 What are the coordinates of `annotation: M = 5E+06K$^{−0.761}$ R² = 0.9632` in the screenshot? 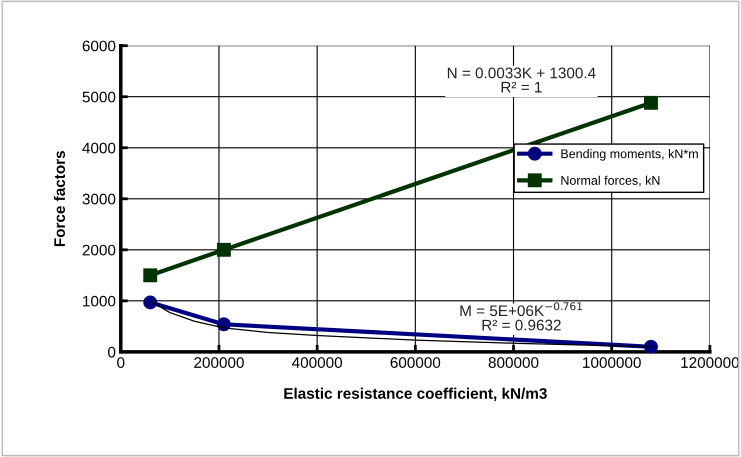 It's located at (521, 316).